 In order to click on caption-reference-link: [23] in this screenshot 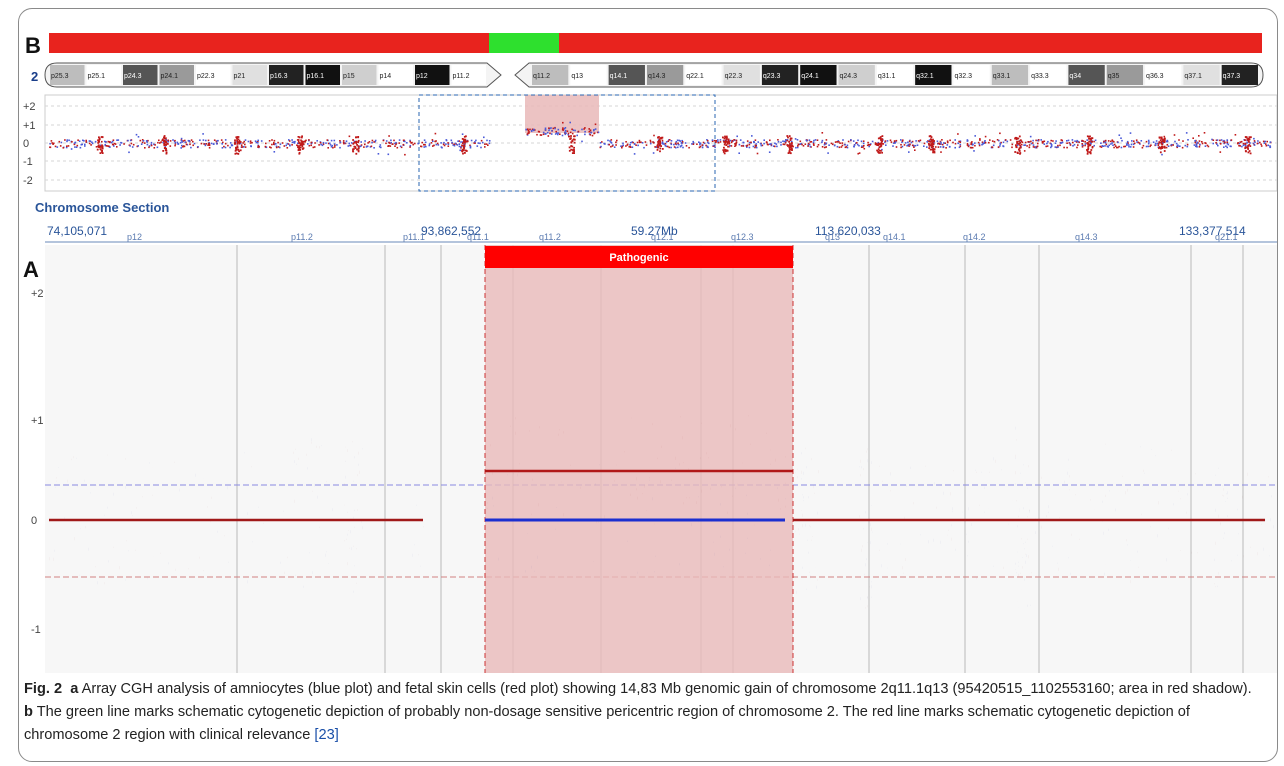, I will do `click(326, 735)`.